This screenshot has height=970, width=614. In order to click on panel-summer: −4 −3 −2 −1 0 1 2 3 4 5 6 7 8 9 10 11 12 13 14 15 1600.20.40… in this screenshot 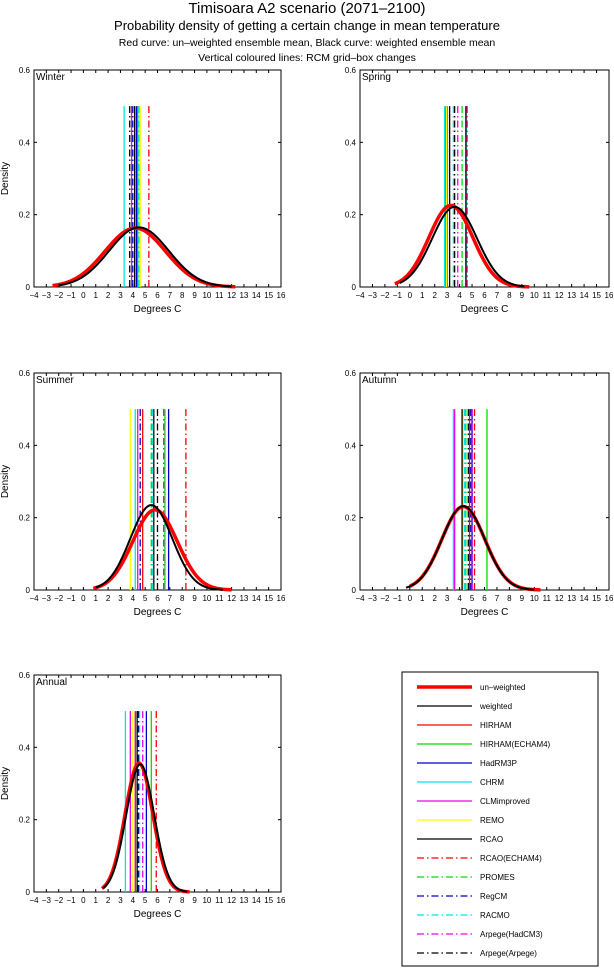, I will do `click(143, 493)`.